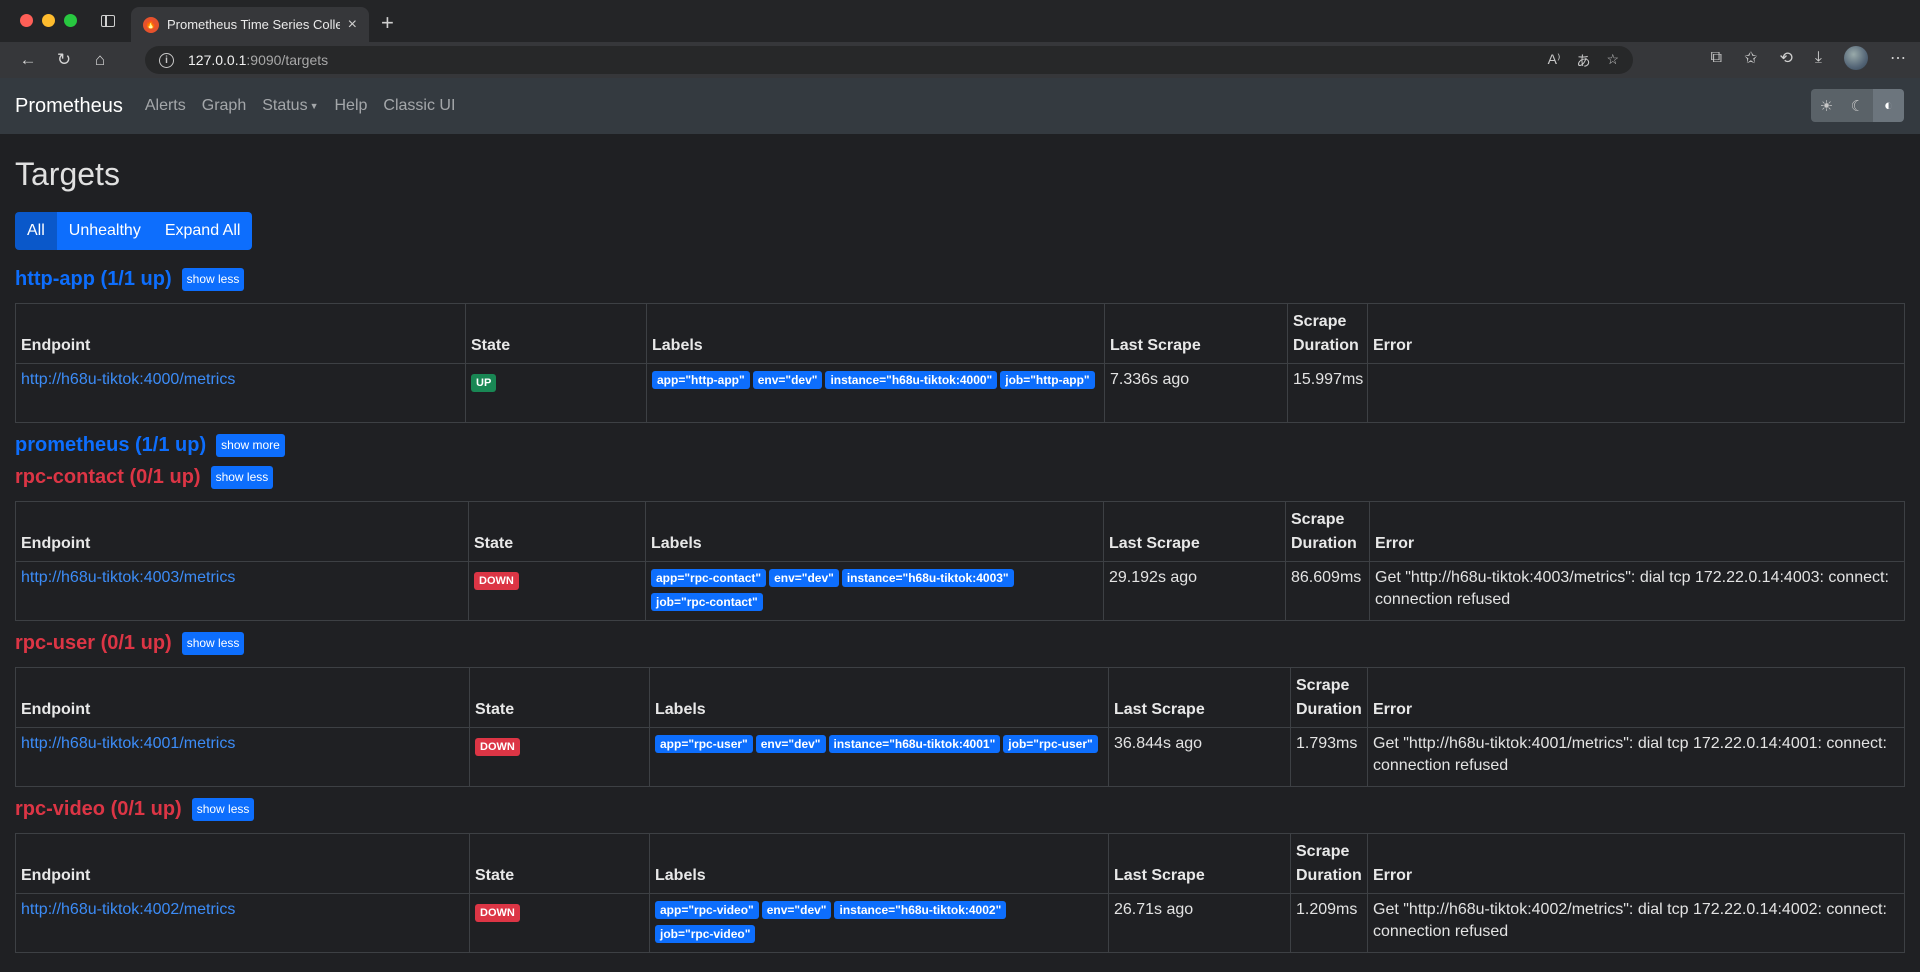 The width and height of the screenshot is (1920, 972). What do you see at coordinates (224, 105) in the screenshot?
I see `nav-graph: Graph` at bounding box center [224, 105].